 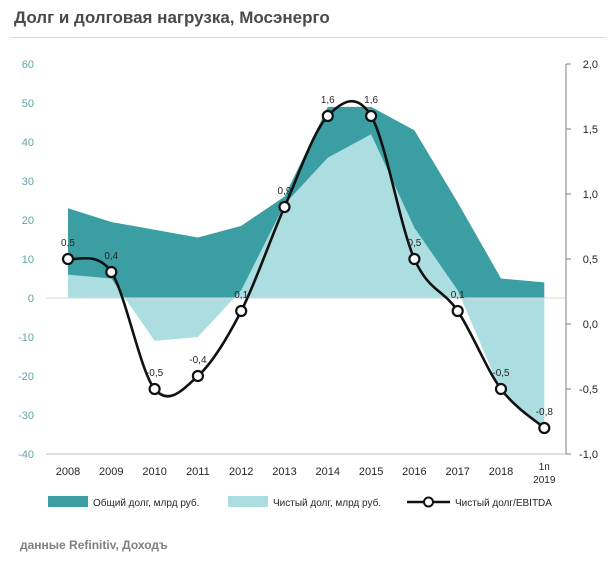 What do you see at coordinates (146, 503) in the screenshot?
I see `legend-label-total-debt: Общий долг, млрд руб.` at bounding box center [146, 503].